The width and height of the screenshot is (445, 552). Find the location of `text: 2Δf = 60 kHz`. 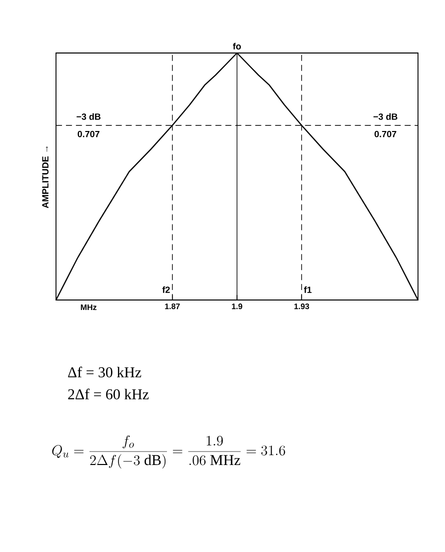

text: 2Δf = 60 kHz is located at coordinates (108, 394).